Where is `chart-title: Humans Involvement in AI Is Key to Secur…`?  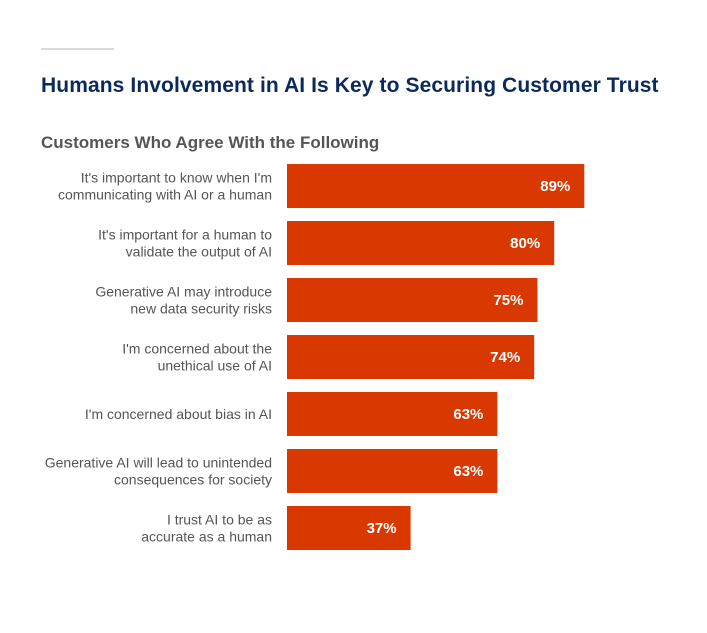
chart-title: Humans Involvement in AI Is Key to Secur… is located at coordinates (350, 85).